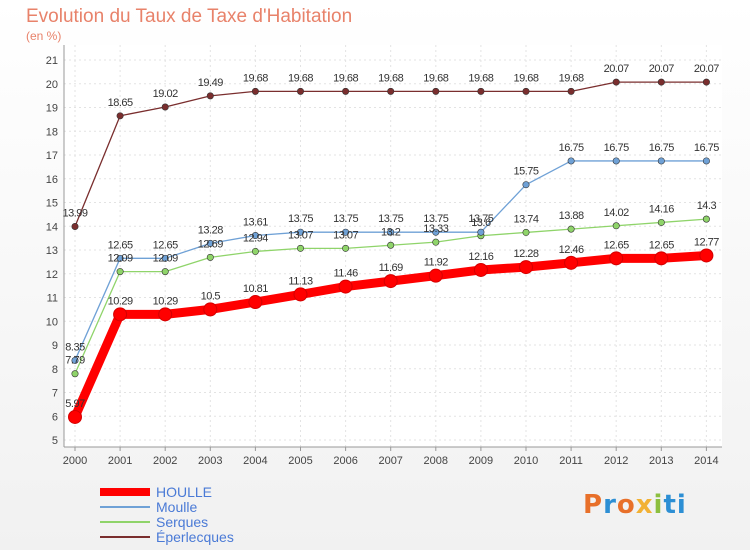  Describe the element at coordinates (52, 275) in the screenshot. I see `y-tick-label: 12` at that location.